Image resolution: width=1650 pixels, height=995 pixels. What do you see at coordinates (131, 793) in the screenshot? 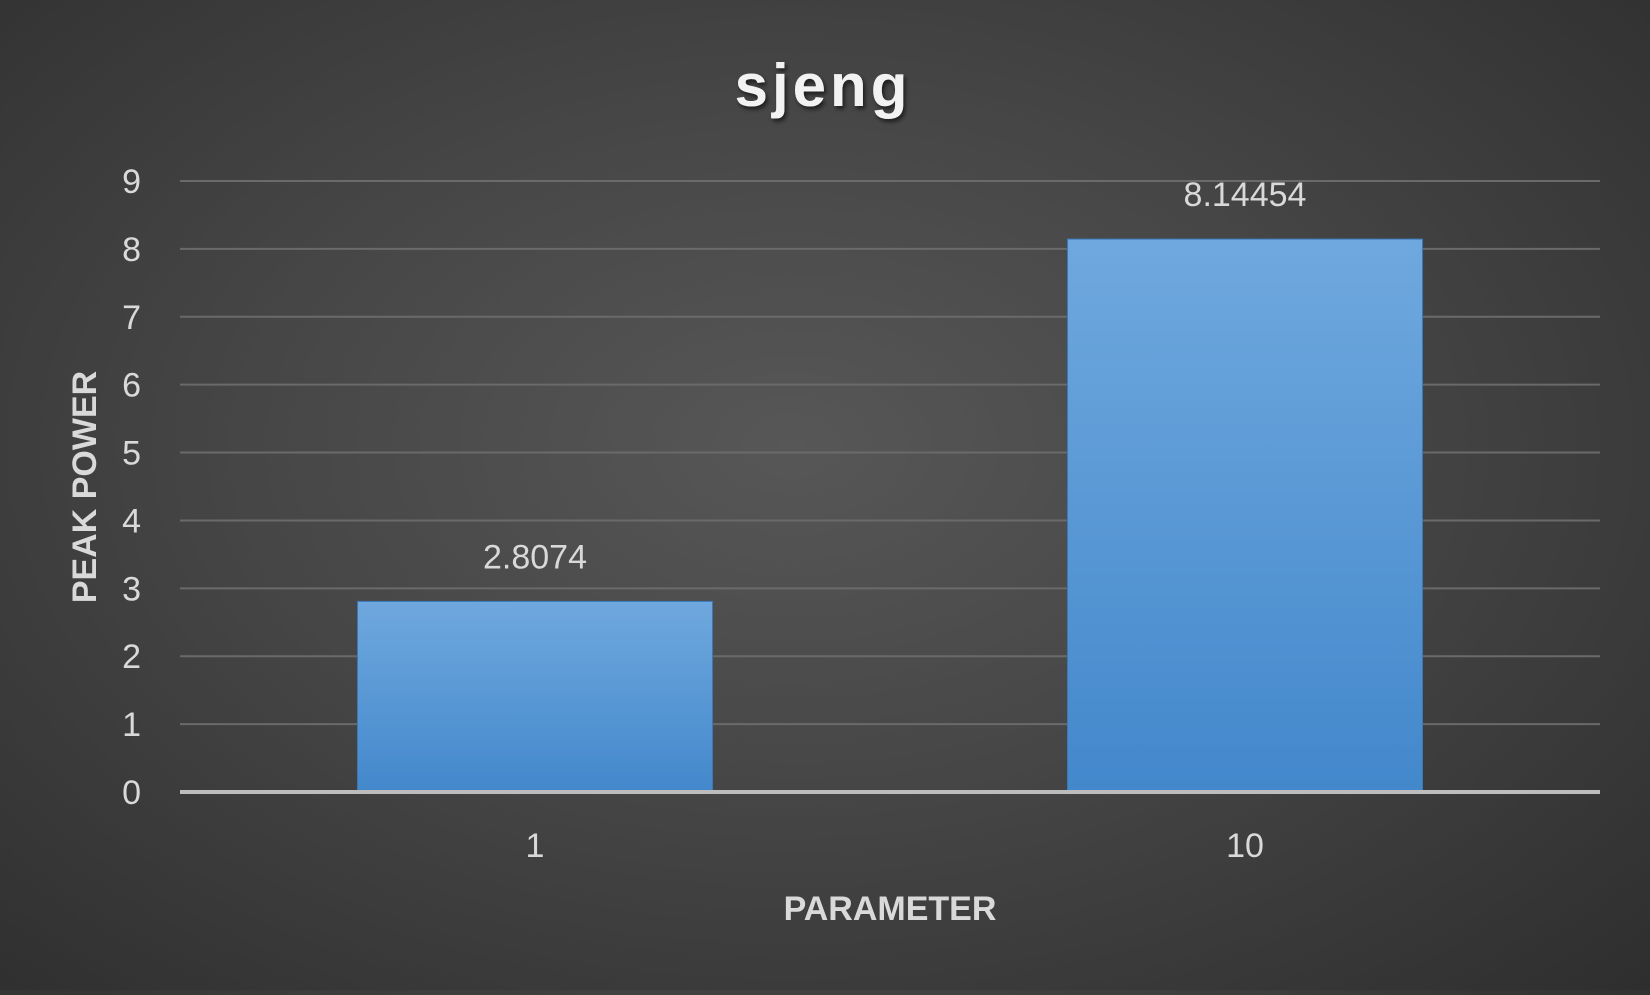
I see `y-tick-label: 0` at bounding box center [131, 793].